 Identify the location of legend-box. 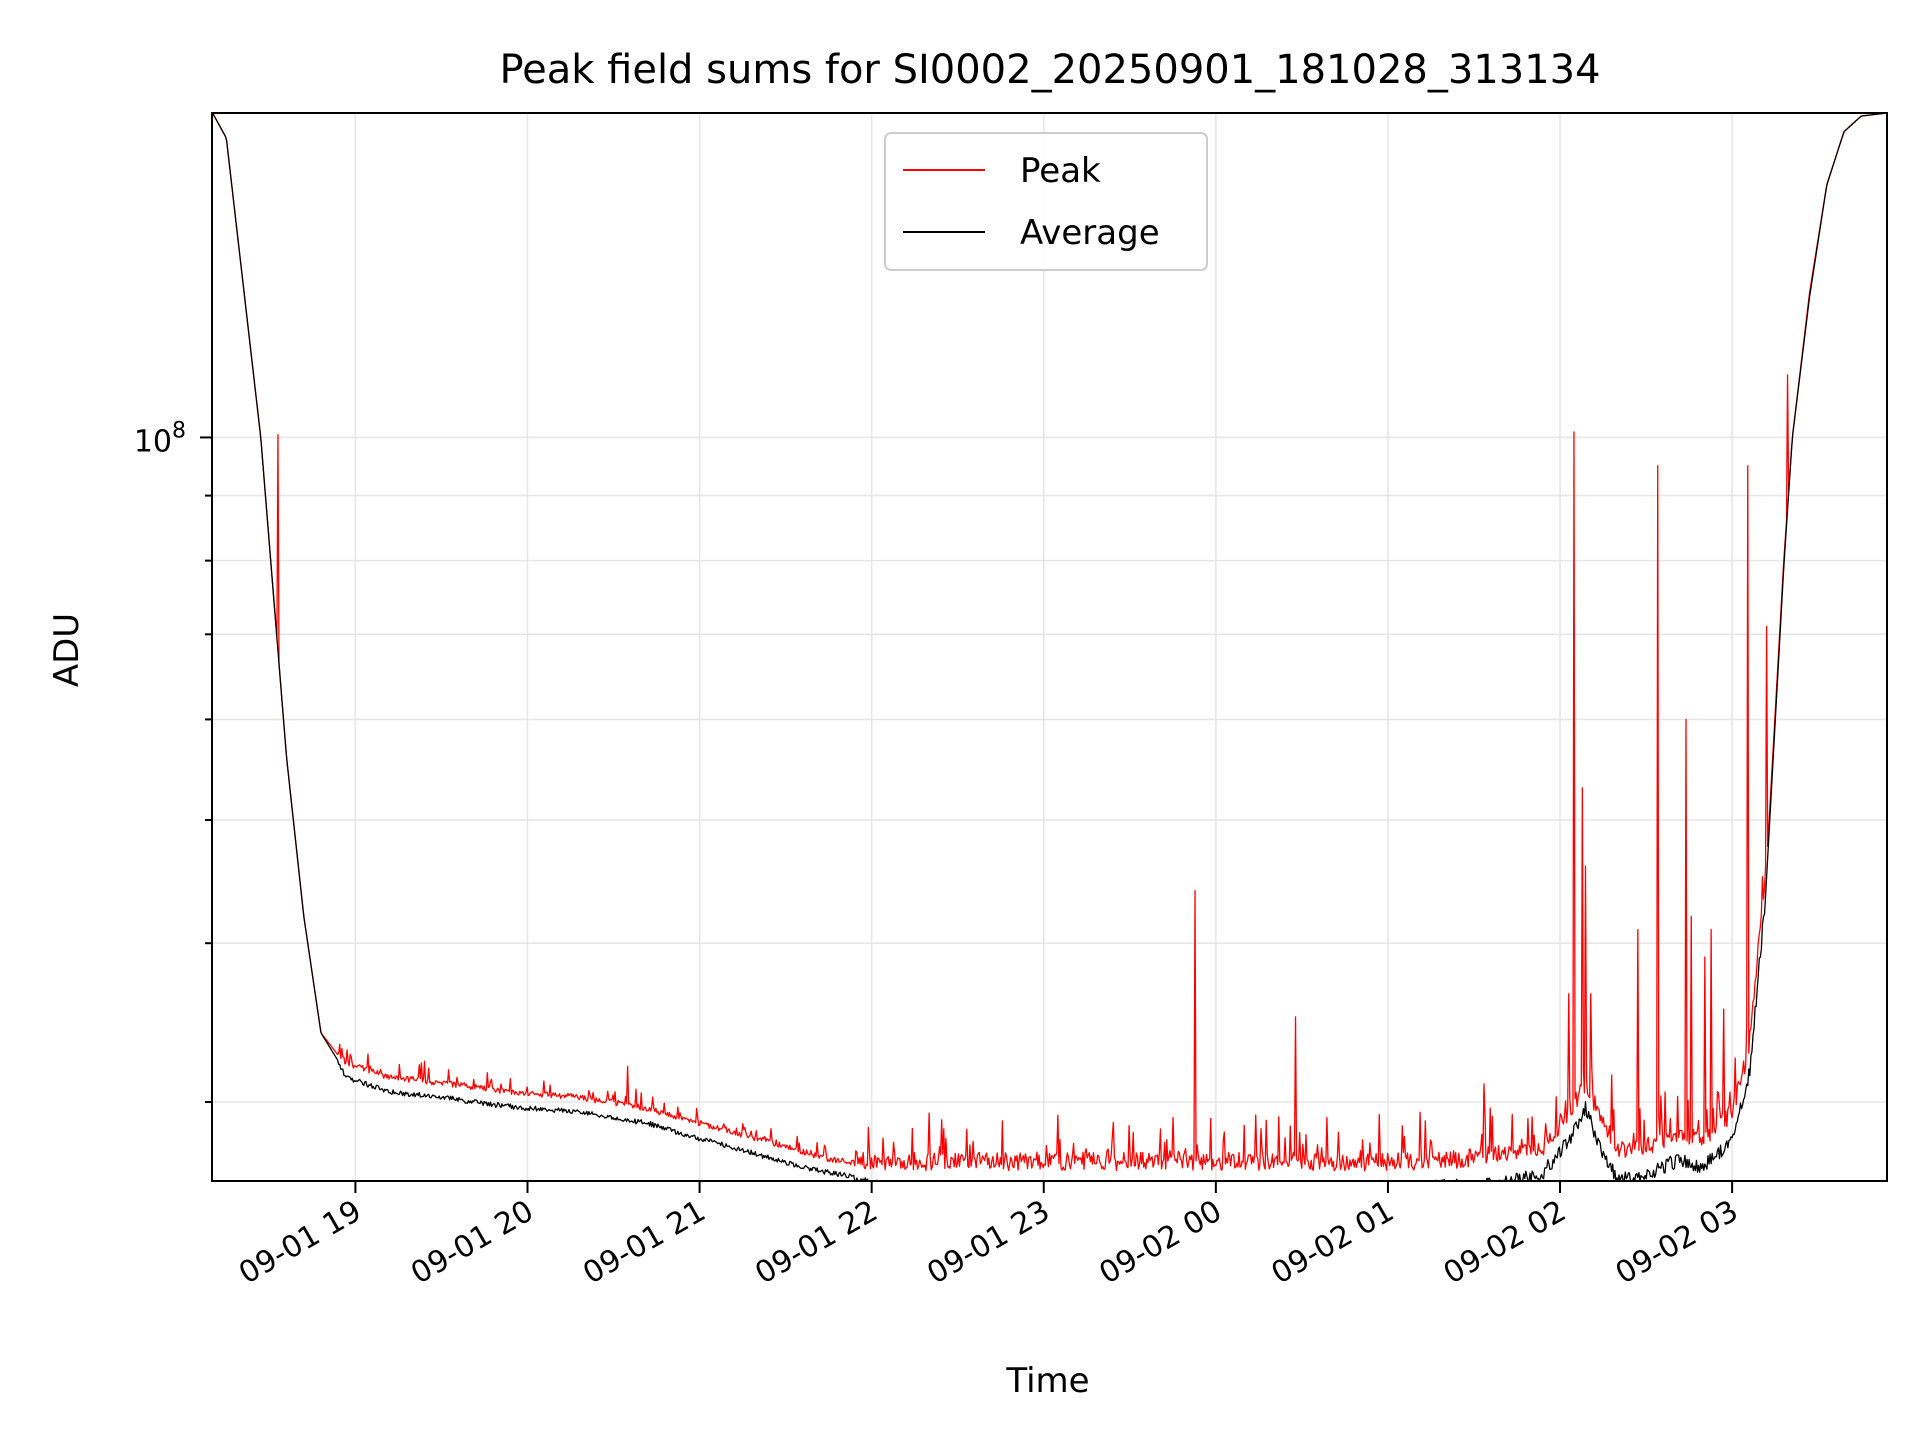
(1046, 201).